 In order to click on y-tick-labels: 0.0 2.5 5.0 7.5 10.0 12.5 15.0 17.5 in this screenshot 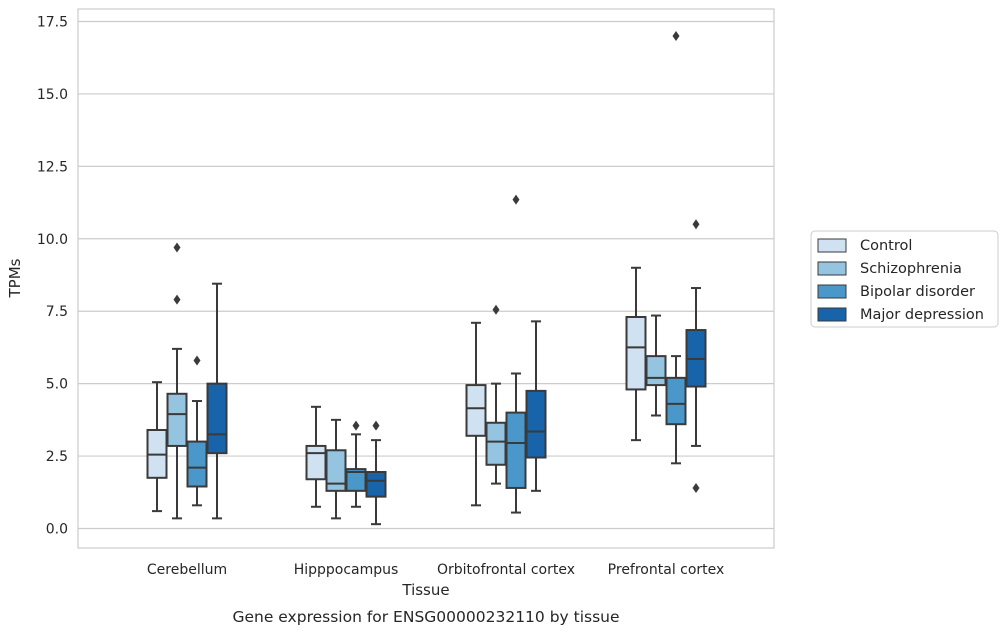, I will do `click(52, 276)`.